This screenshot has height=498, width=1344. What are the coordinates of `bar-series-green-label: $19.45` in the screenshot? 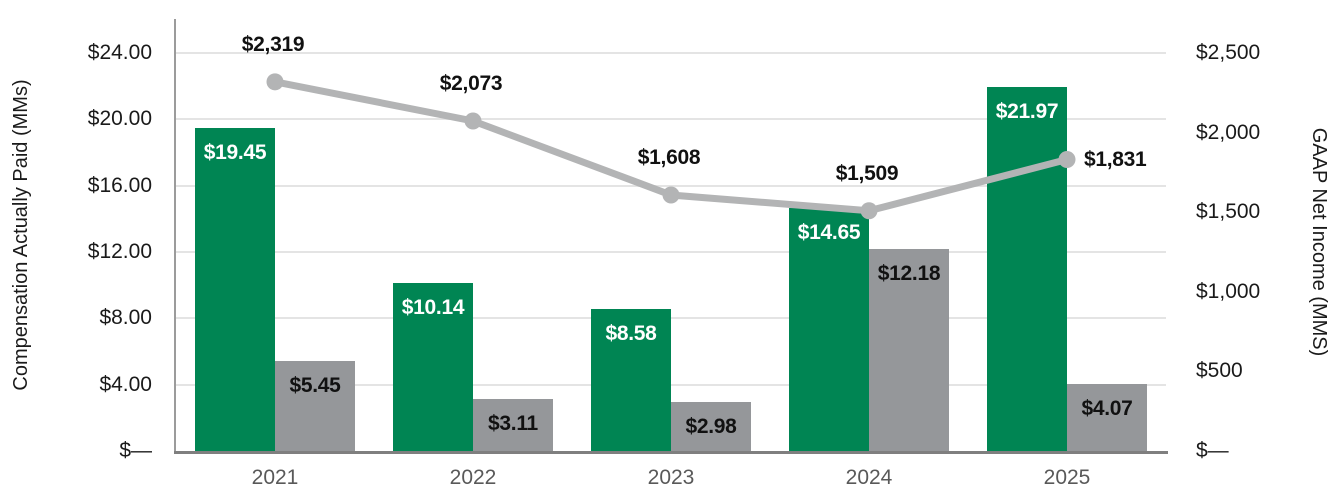 It's located at (235, 153).